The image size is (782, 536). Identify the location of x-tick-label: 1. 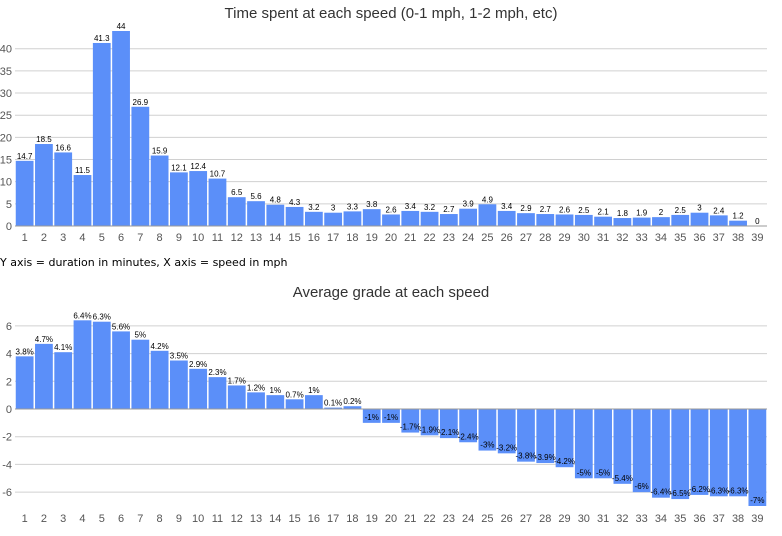
(25, 238).